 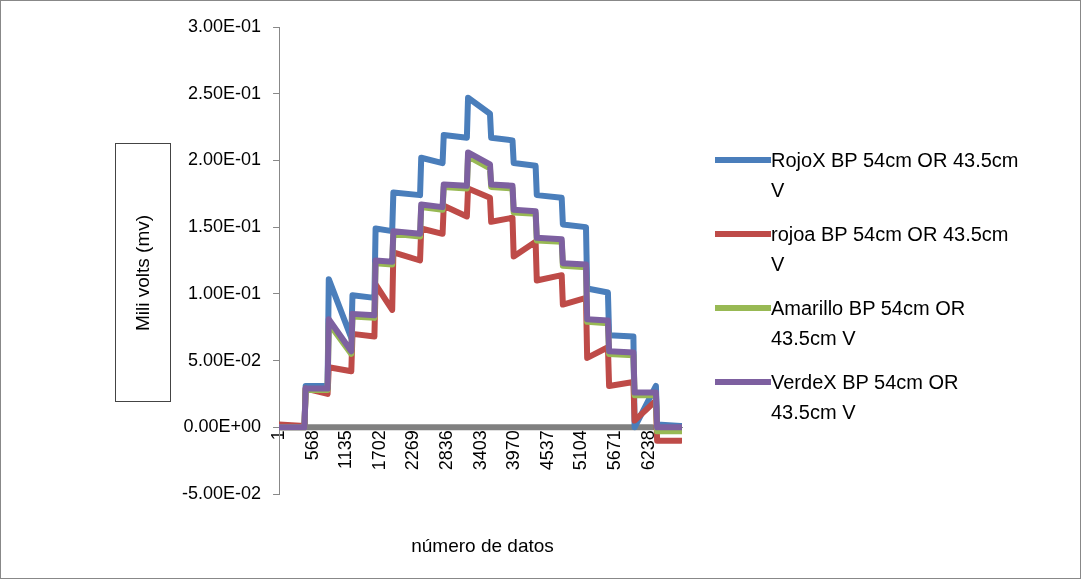 I want to click on x-tick-label: 1135, so click(x=345, y=449).